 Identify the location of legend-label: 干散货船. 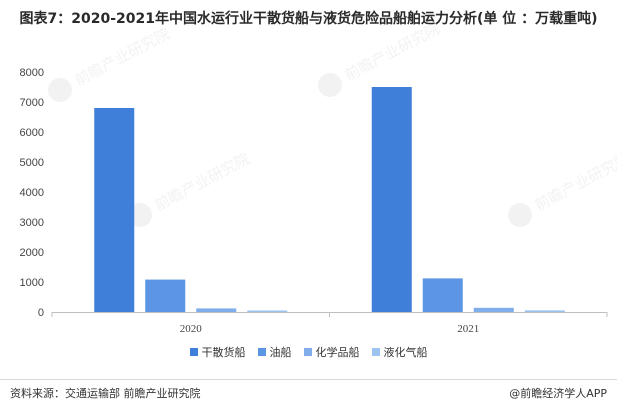
(223, 352).